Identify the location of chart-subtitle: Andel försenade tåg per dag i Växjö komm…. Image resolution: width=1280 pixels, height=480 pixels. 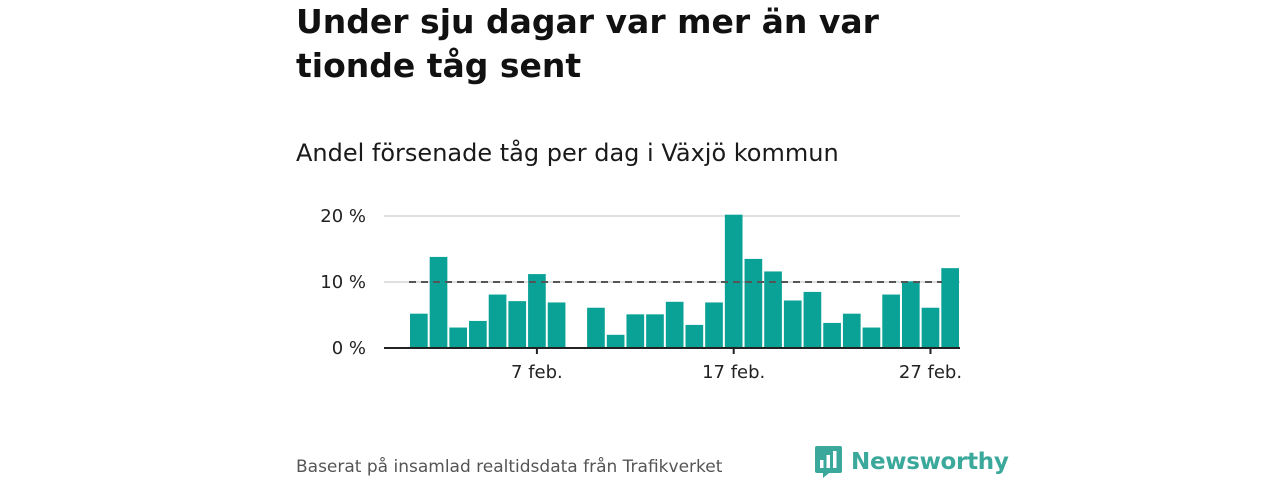
(567, 153).